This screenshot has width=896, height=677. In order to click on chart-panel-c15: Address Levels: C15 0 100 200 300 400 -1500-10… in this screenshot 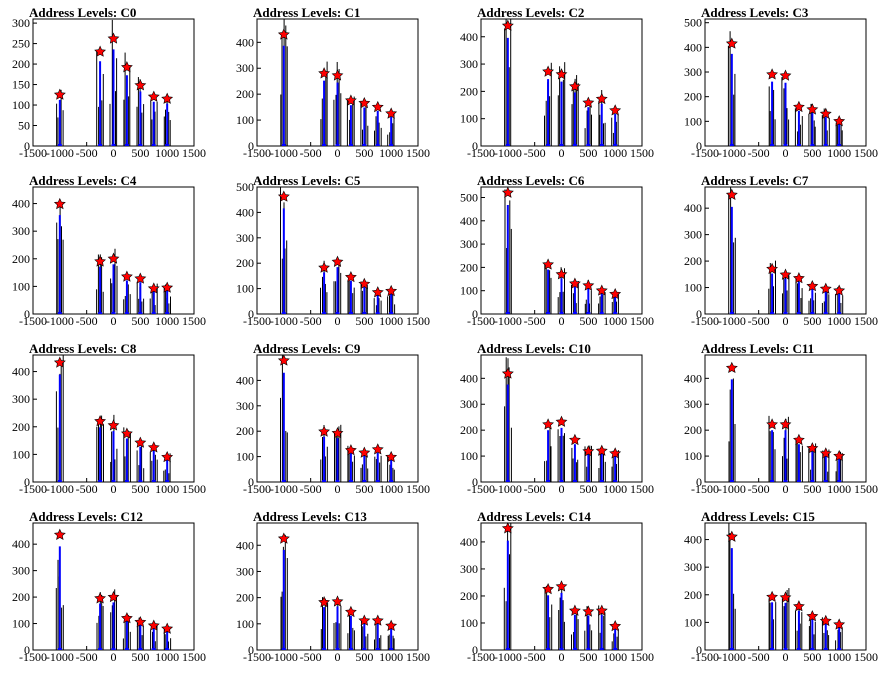, I will do `click(781, 586)`.